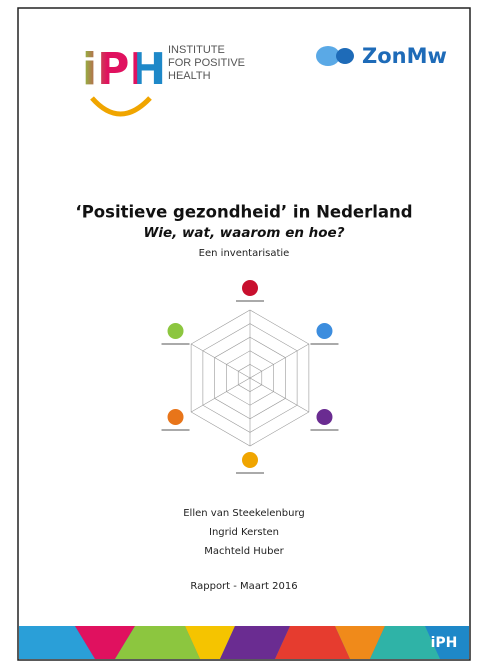 The height and width of the screenshot is (668, 488). I want to click on report-date: Rapport - Maart 2016, so click(243, 586).